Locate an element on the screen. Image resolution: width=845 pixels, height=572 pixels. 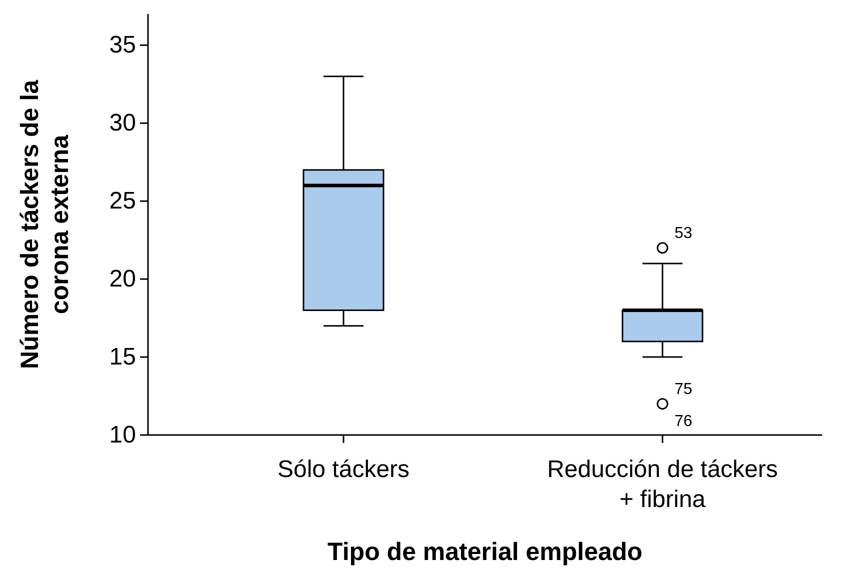
x-tick-label: Sólo táckers is located at coordinates (343, 469).